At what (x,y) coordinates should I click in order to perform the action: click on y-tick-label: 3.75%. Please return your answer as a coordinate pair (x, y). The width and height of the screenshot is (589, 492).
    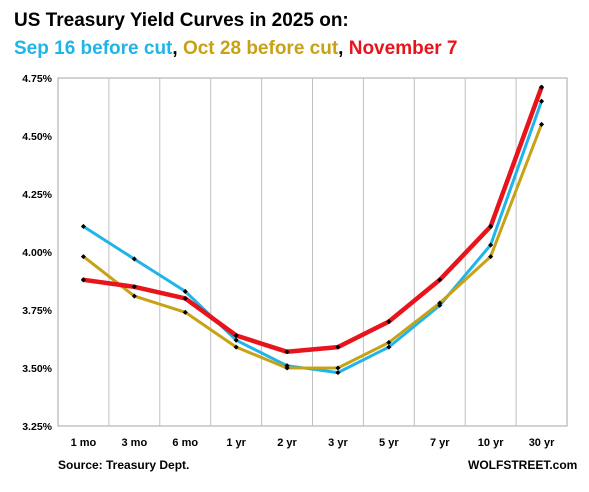
    Looking at the image, I should click on (37, 311).